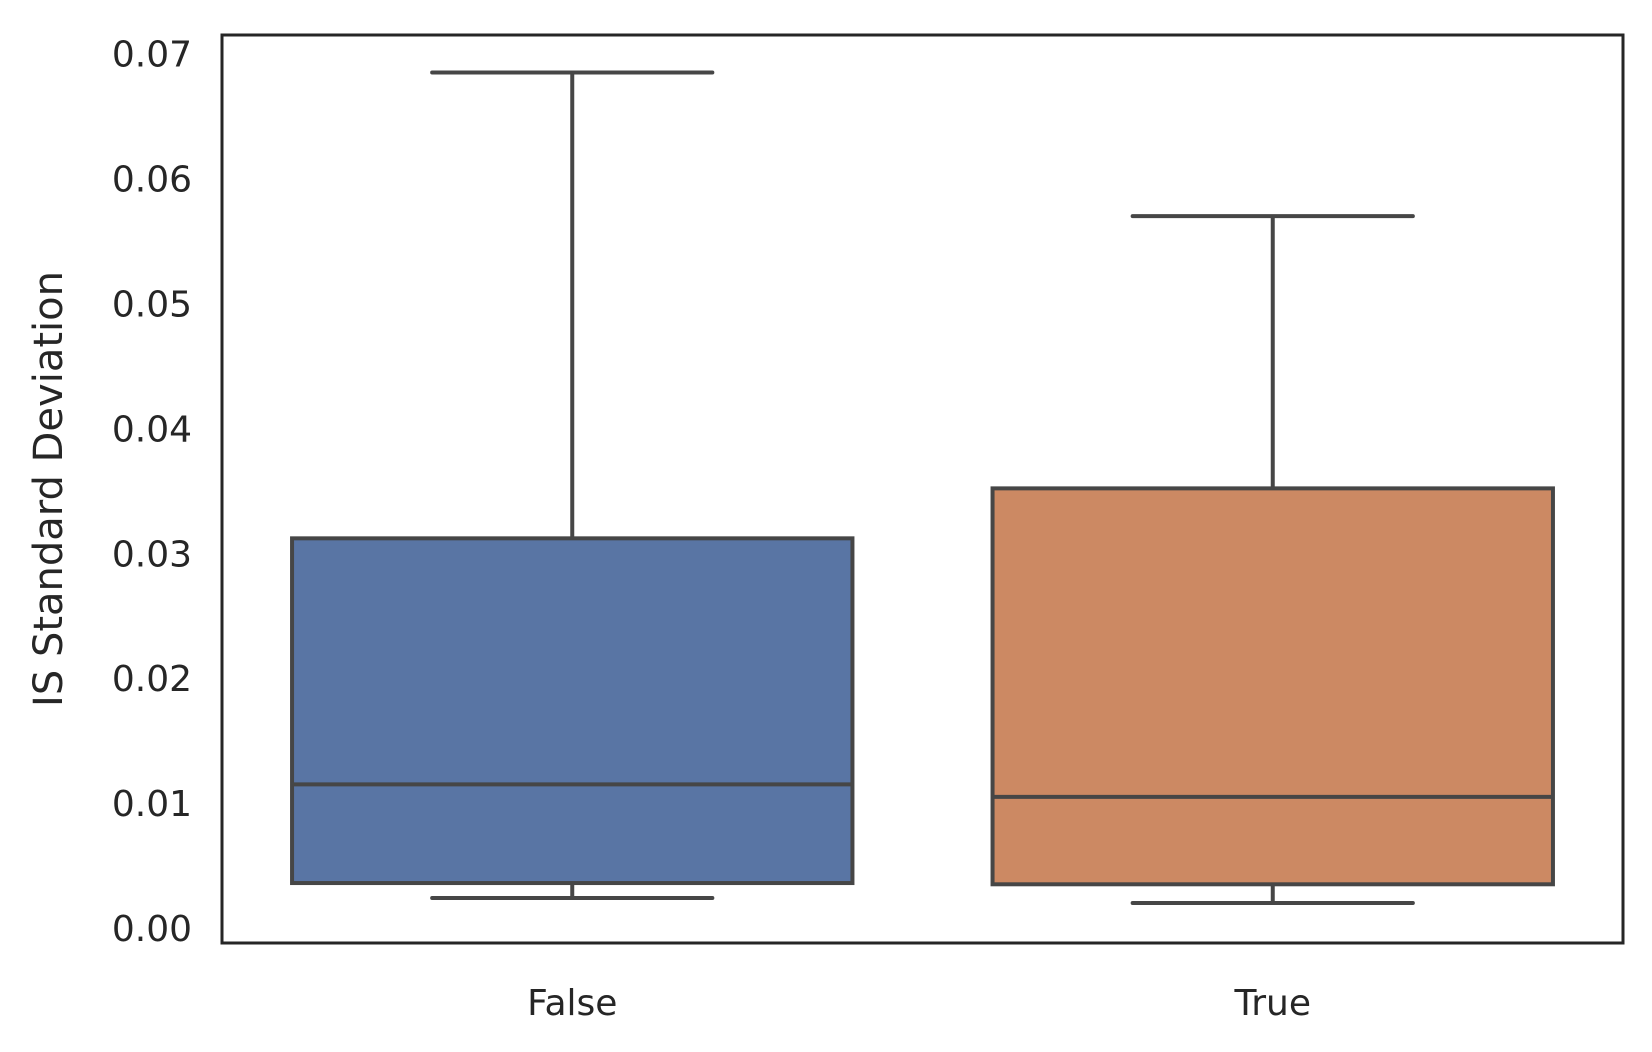 This screenshot has height=1052, width=1652. Describe the element at coordinates (49, 489) in the screenshot. I see `y-axis-label: IS Standard Deviation` at that location.